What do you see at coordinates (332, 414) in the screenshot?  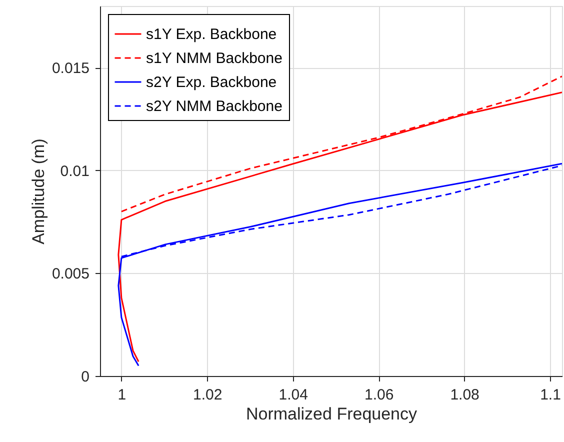 I see `x-axis-title: Normalized Frequency` at bounding box center [332, 414].